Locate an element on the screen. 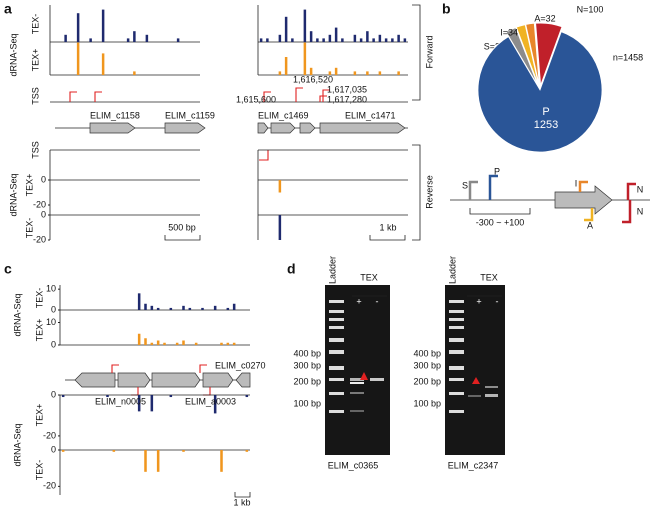  slice-label: N=100 is located at coordinates (590, 9).